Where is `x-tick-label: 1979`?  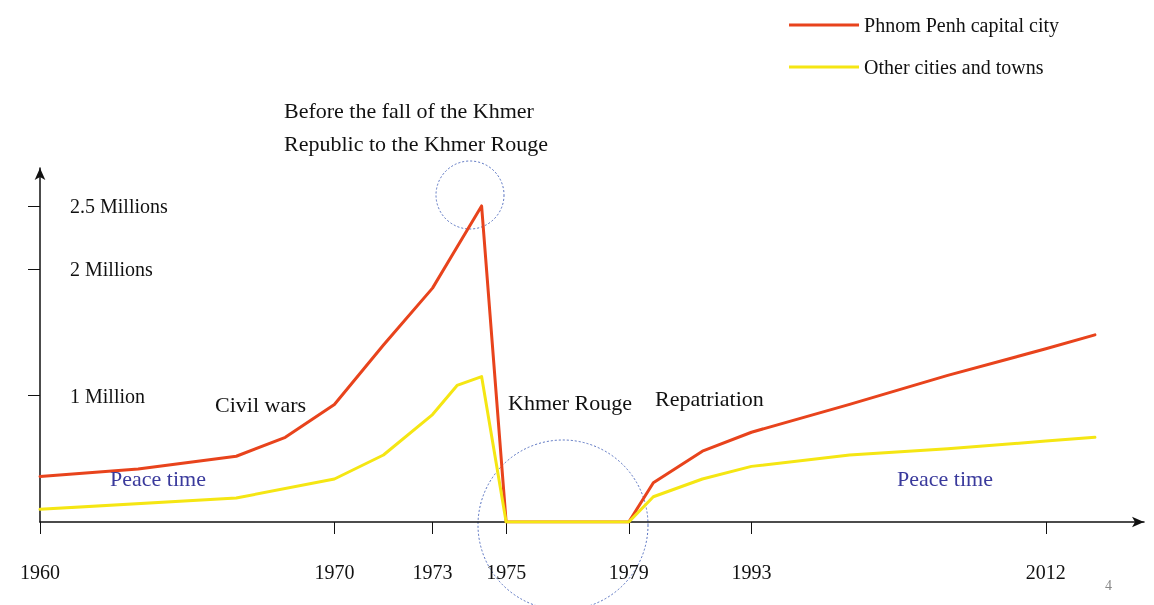
x-tick-label: 1979 is located at coordinates (628, 572).